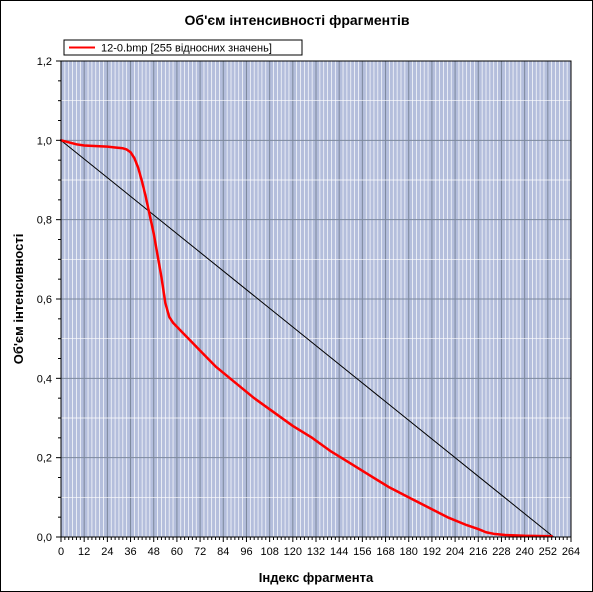 This screenshot has height=592, width=593. I want to click on y-tick-label: 0,8, so click(44, 221).